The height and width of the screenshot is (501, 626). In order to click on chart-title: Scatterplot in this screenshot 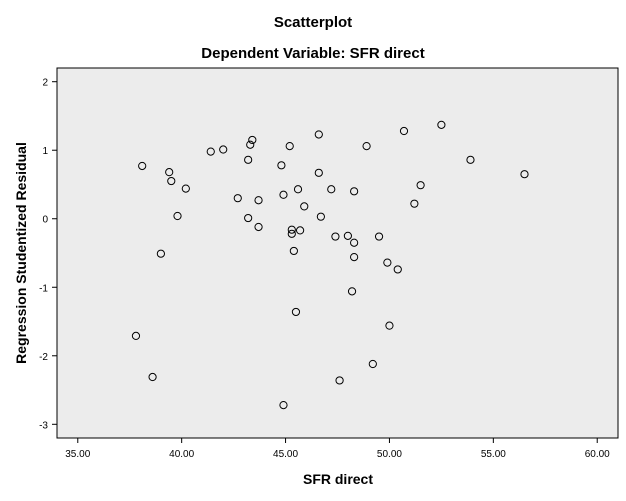, I will do `click(313, 22)`.